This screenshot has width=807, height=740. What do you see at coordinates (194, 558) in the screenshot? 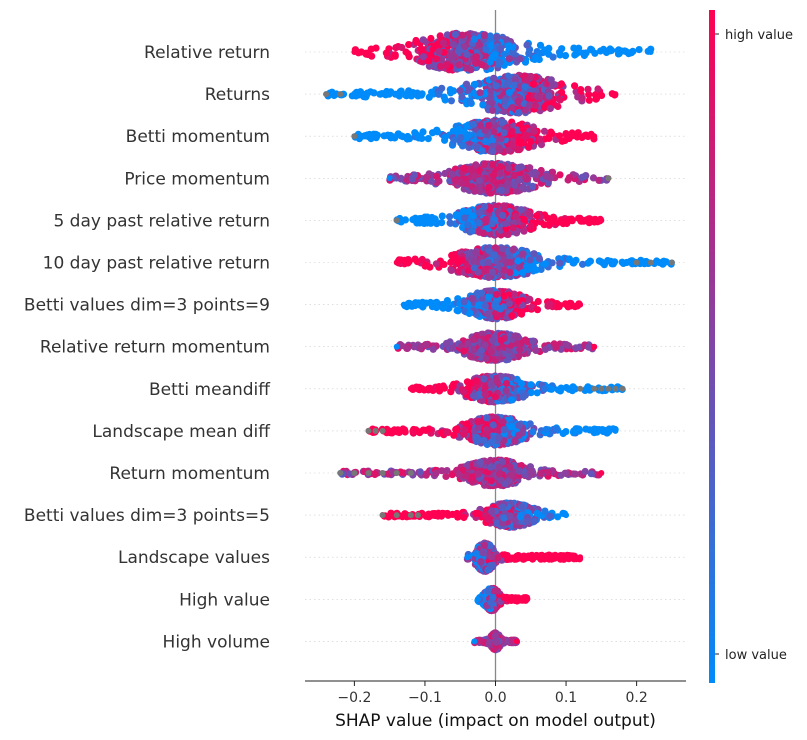
I see `feature-label: Landscape values` at bounding box center [194, 558].